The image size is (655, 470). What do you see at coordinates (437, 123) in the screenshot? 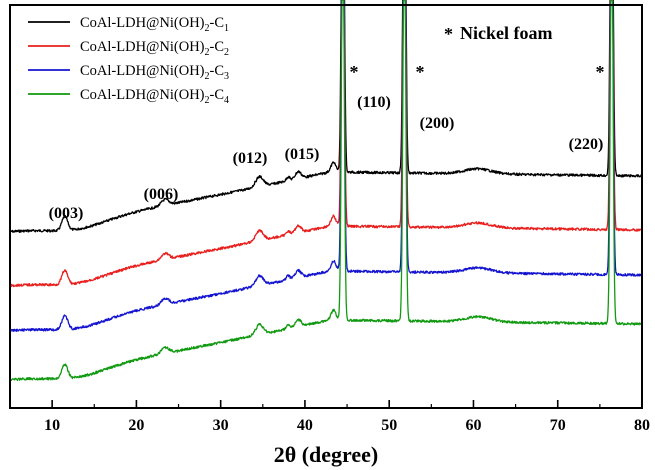
I see `peak-label-6: (200)` at bounding box center [437, 123].